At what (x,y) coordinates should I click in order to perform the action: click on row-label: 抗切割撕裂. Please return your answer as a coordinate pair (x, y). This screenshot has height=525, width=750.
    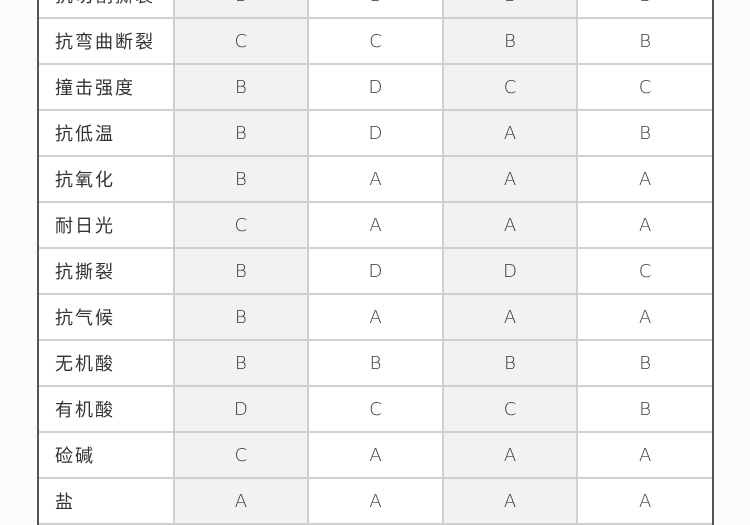
    Looking at the image, I should click on (107, 9).